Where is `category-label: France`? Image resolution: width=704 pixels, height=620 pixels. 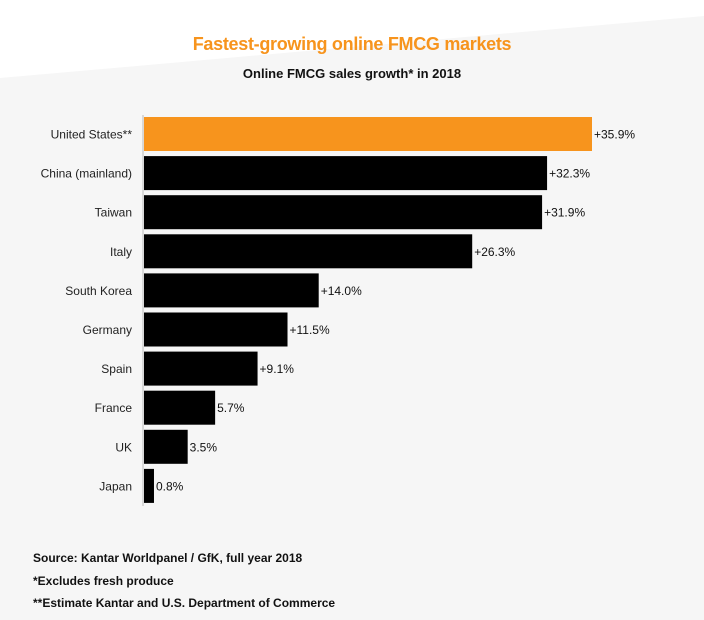
category-label: France is located at coordinates (114, 408).